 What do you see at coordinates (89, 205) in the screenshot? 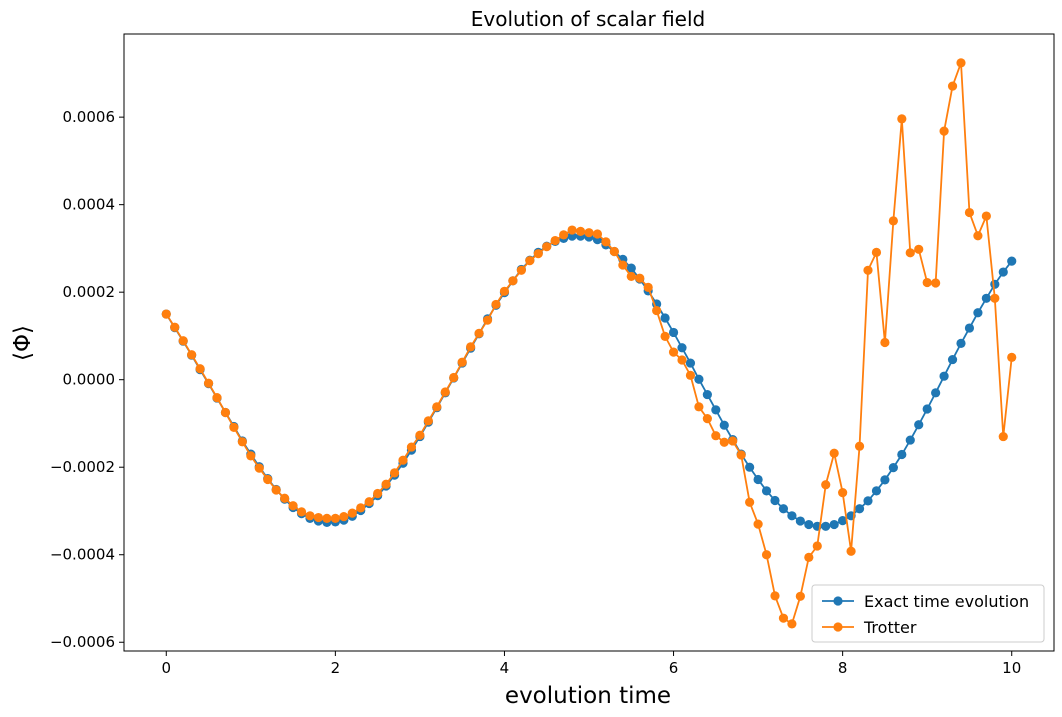
I see `y-tick-label: 0.0004` at bounding box center [89, 205].